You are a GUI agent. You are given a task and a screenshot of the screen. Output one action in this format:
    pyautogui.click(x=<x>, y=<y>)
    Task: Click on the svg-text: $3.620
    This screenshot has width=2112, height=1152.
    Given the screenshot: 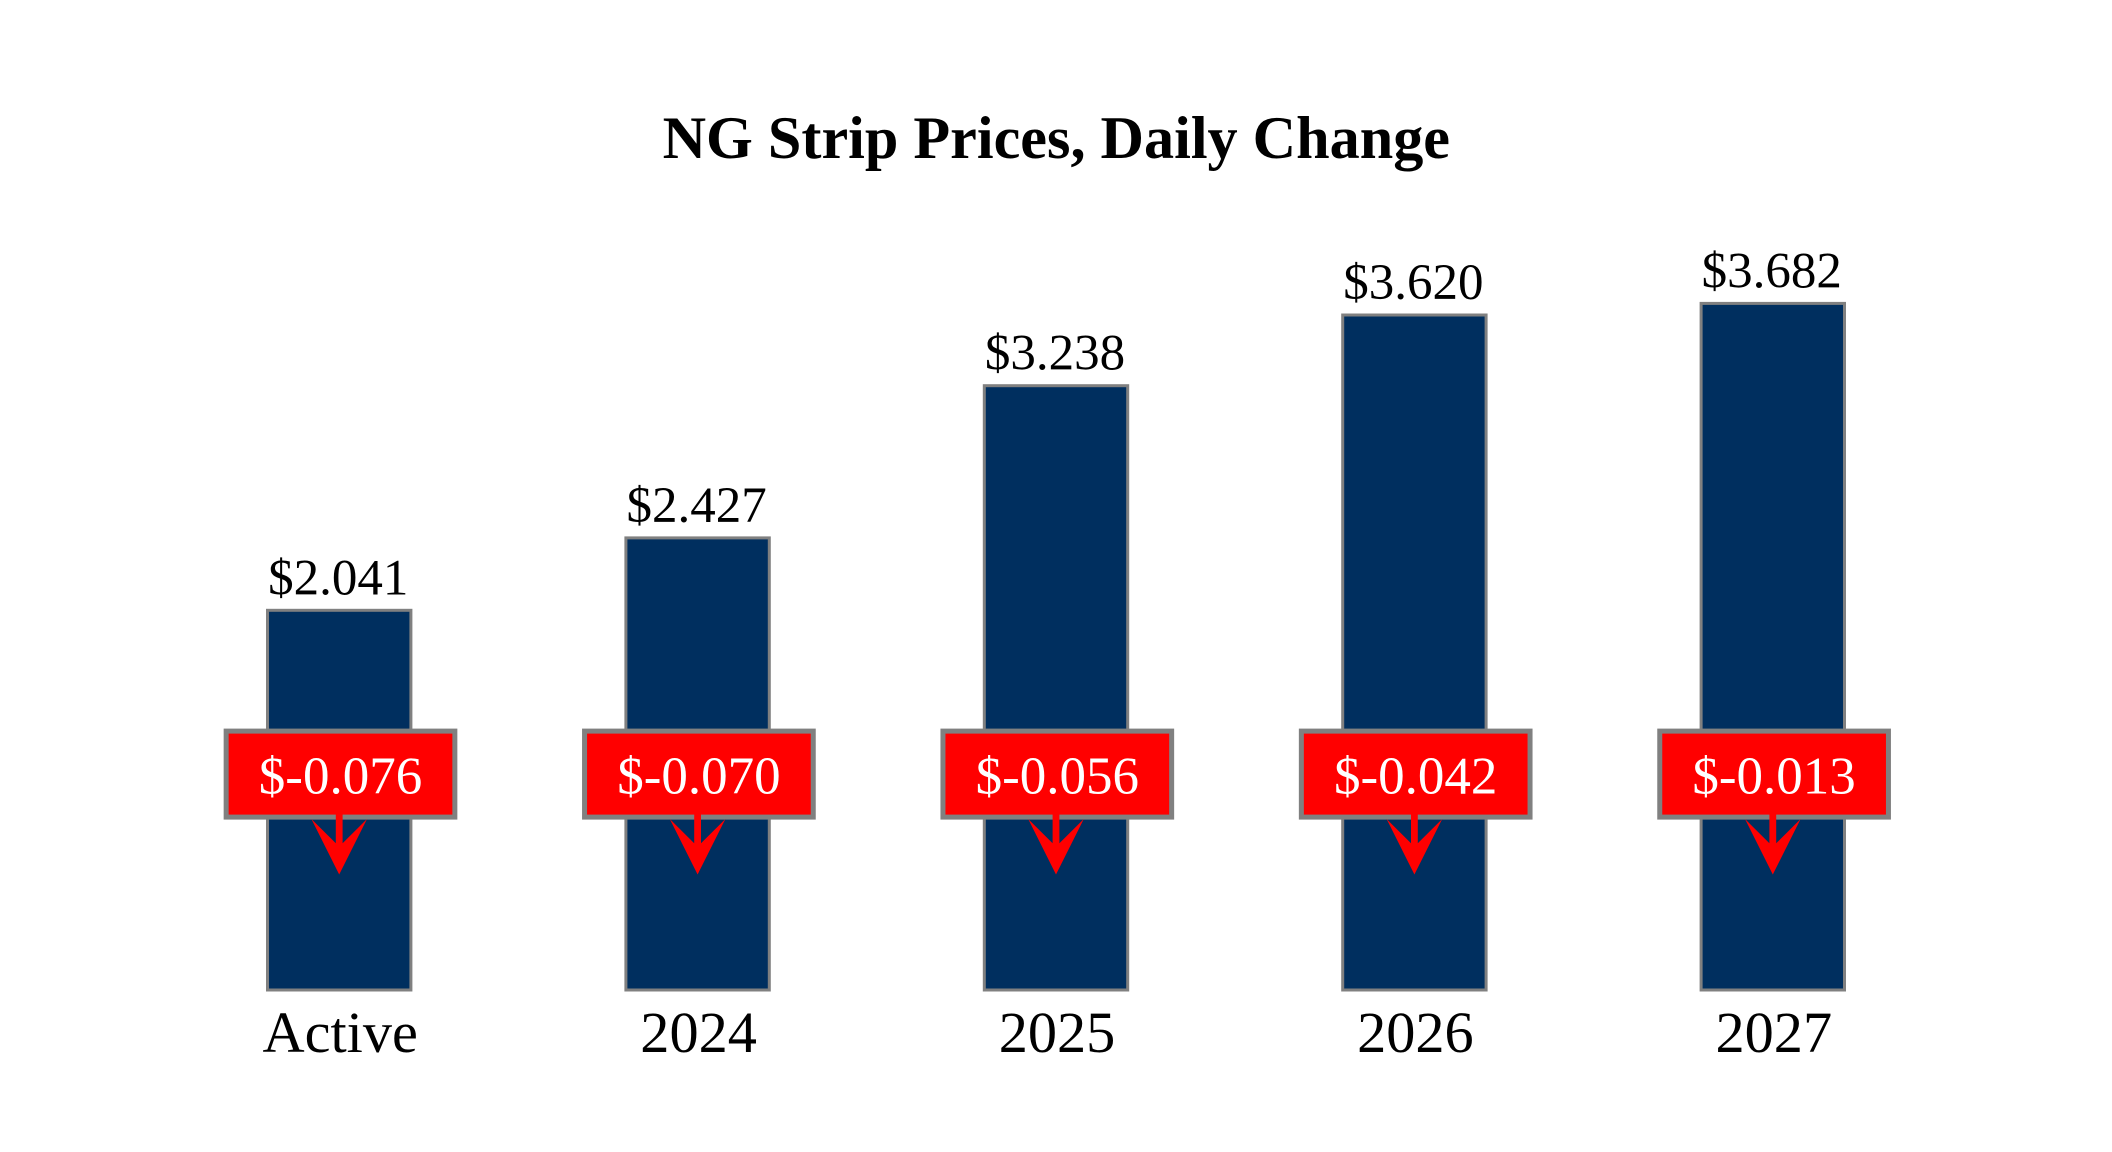 What is the action you would take?
    pyautogui.click(x=1413, y=283)
    